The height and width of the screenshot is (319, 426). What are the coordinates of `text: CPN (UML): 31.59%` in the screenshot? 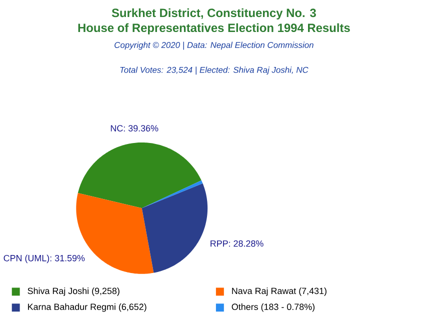 It's located at (44, 259).